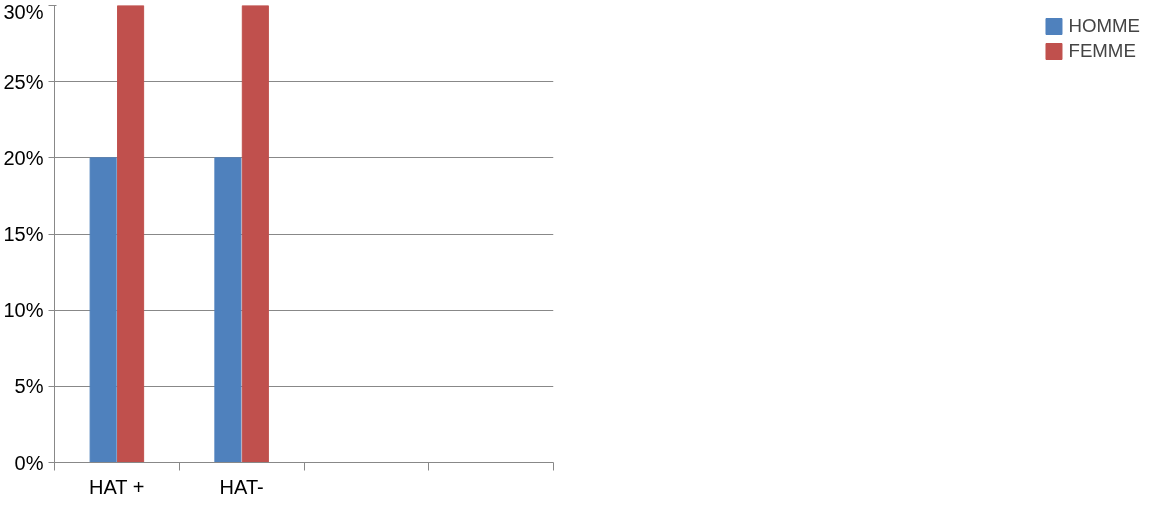 Image resolution: width=1160 pixels, height=511 pixels. Describe the element at coordinates (29, 462) in the screenshot. I see `y-tick-label: 0%` at that location.